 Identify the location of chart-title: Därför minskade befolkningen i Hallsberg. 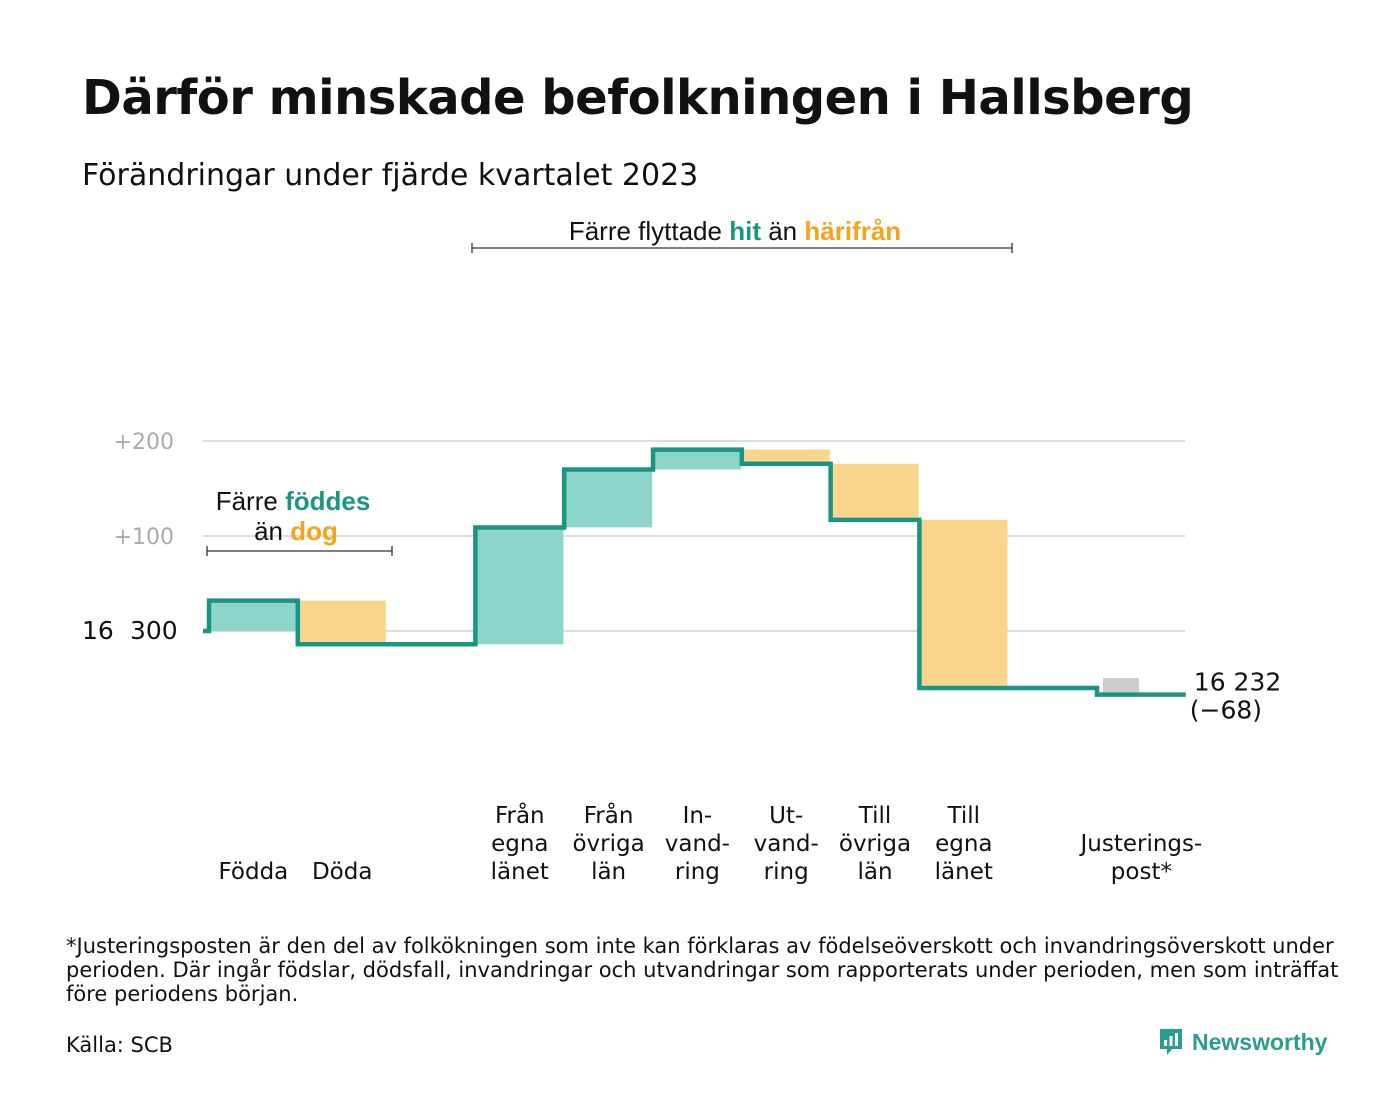
(638, 98).